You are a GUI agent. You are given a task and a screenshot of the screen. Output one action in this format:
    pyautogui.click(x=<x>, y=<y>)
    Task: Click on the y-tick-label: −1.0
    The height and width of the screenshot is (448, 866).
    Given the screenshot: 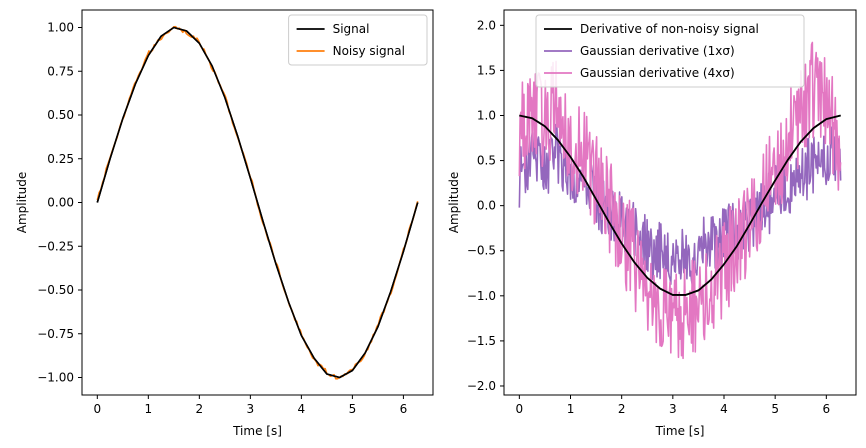 What is the action you would take?
    pyautogui.click(x=481, y=296)
    